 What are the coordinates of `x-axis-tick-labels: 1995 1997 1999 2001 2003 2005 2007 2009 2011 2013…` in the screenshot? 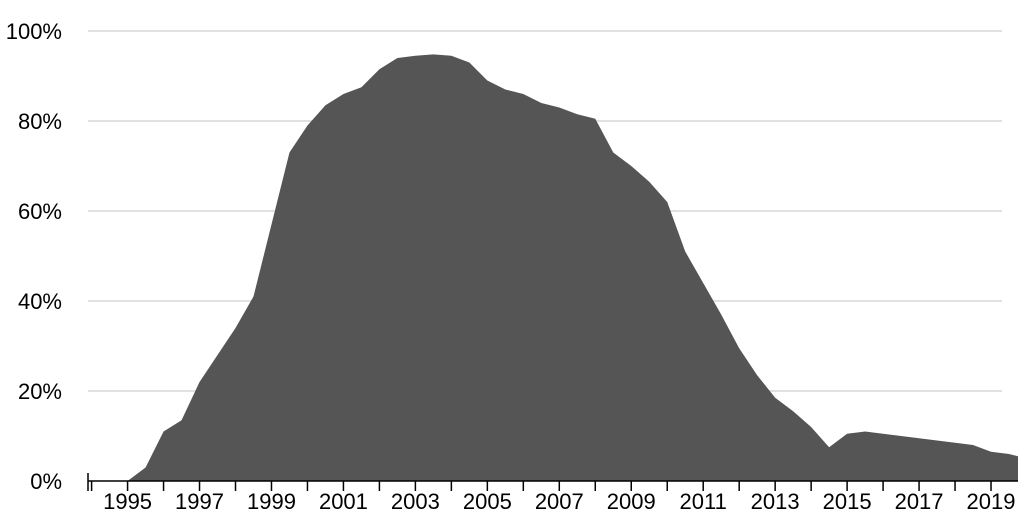 It's located at (559, 501).